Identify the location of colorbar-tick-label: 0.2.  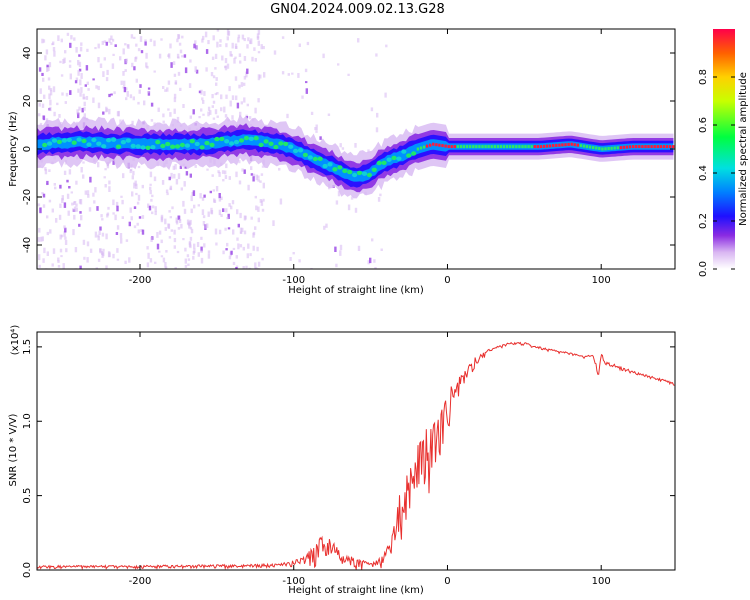
(703, 221).